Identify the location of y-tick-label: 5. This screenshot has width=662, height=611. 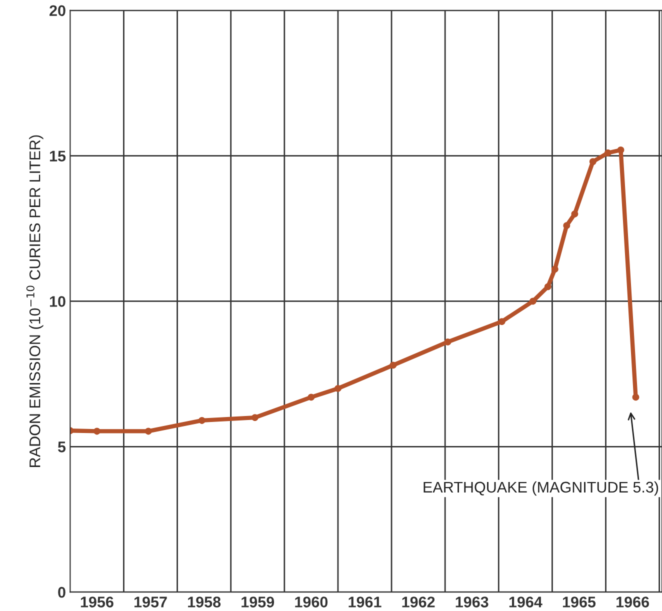
(62, 447).